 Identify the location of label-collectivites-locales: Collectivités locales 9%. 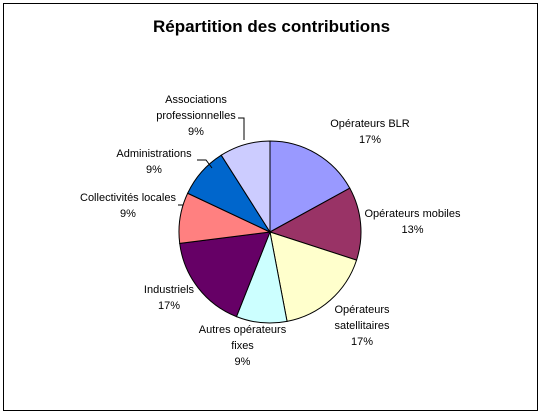
(128, 206).